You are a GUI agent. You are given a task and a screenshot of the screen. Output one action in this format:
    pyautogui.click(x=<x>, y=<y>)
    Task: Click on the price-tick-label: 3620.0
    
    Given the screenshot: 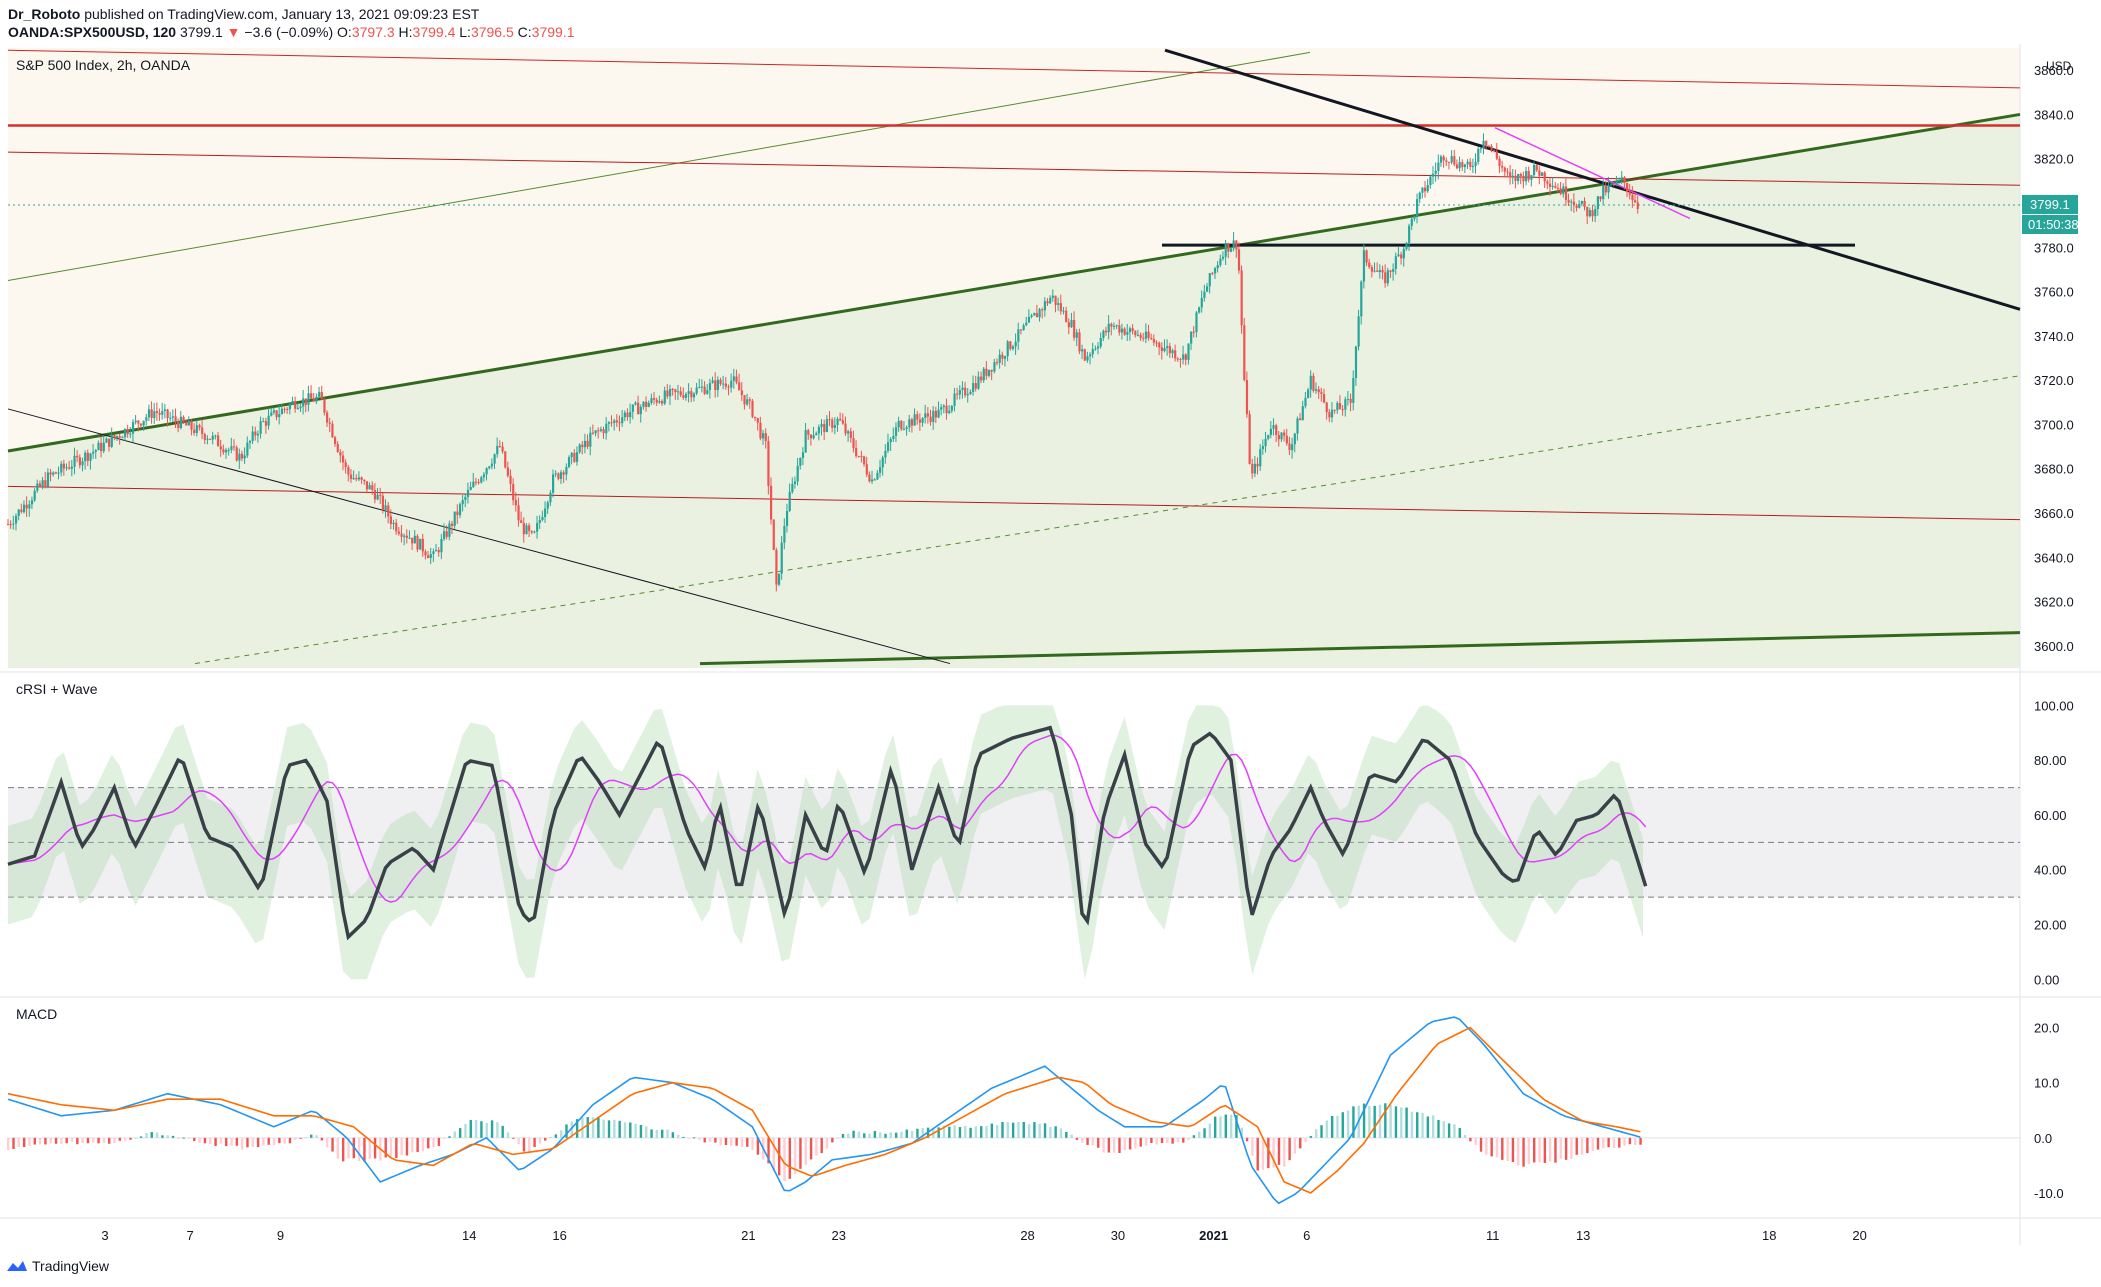 What is the action you would take?
    pyautogui.click(x=2054, y=602)
    